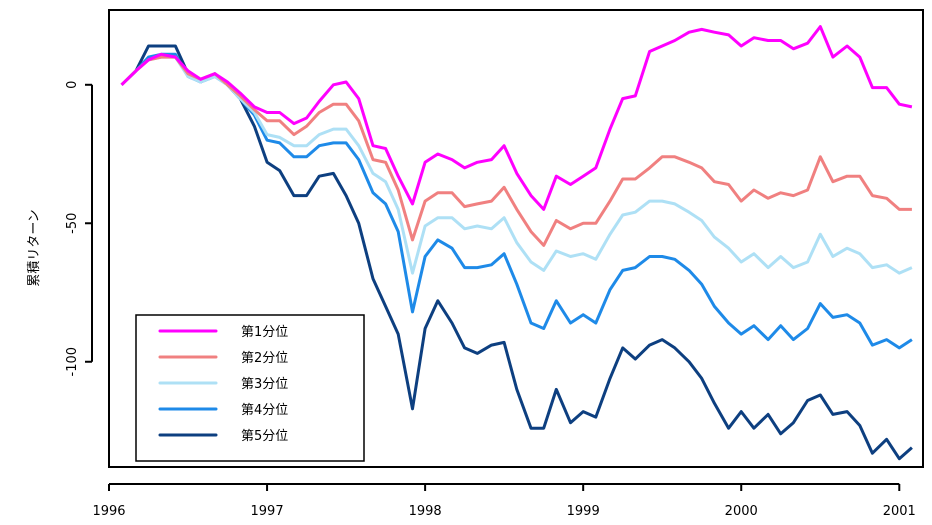 This screenshot has height=525, width=932. What do you see at coordinates (267, 511) in the screenshot?
I see `x-tick-label: 1997` at bounding box center [267, 511].